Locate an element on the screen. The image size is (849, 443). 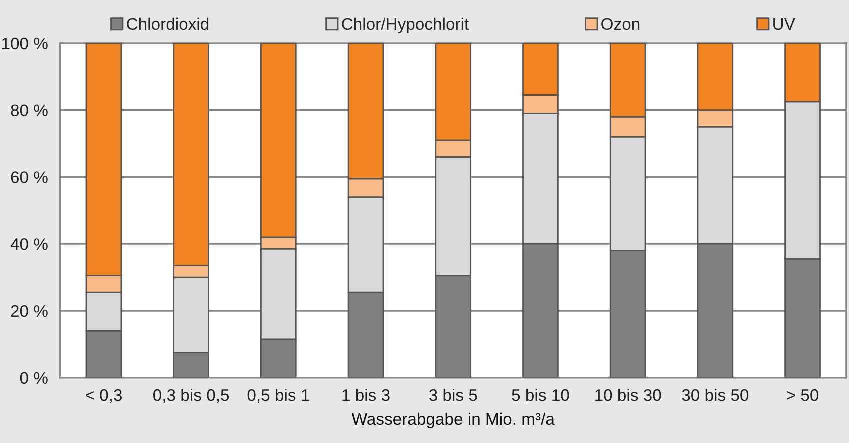
y-tick-label: 0 % is located at coordinates (34, 378).